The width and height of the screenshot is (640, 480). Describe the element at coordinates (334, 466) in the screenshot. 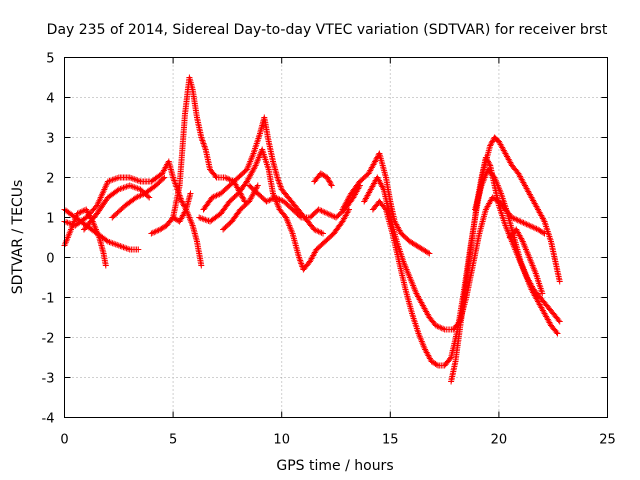

I see `x-axis-label: GPS time / hours` at that location.